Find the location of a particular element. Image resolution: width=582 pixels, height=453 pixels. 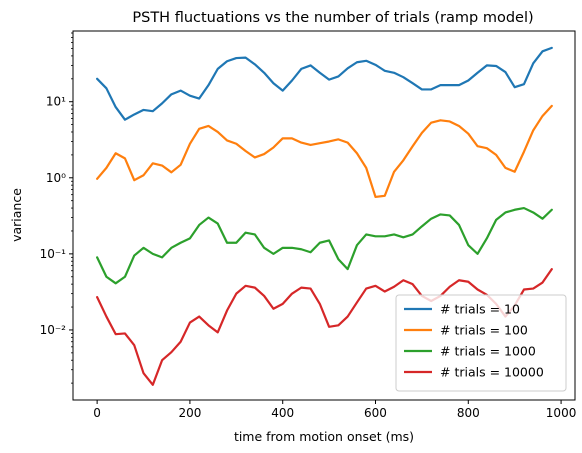

y-tick-label: 10¹ is located at coordinates (56, 102).